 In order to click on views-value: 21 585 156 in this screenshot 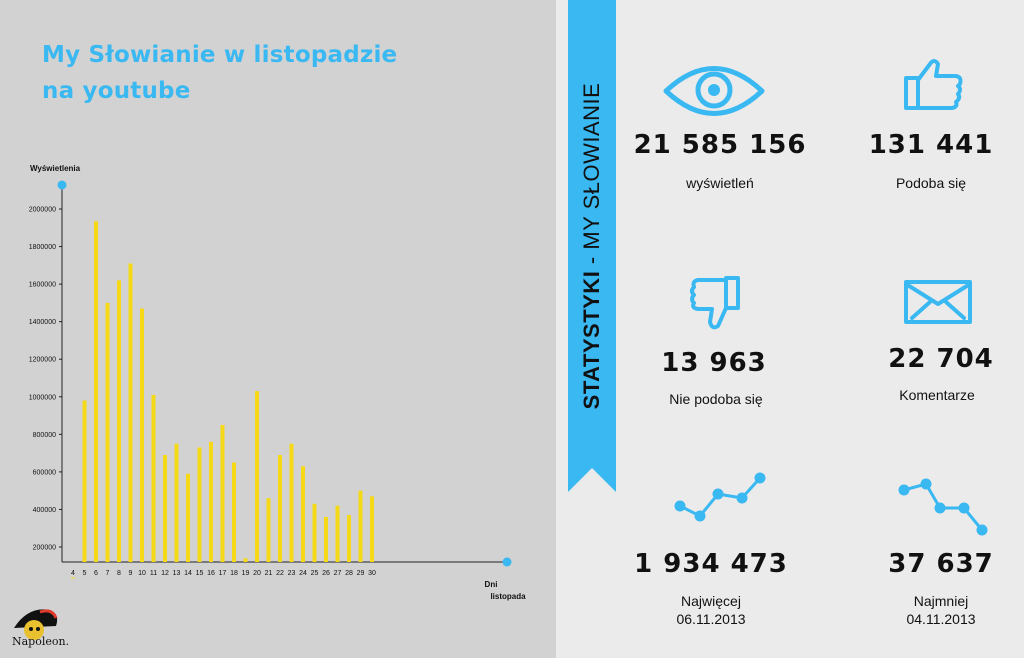, I will do `click(720, 145)`.